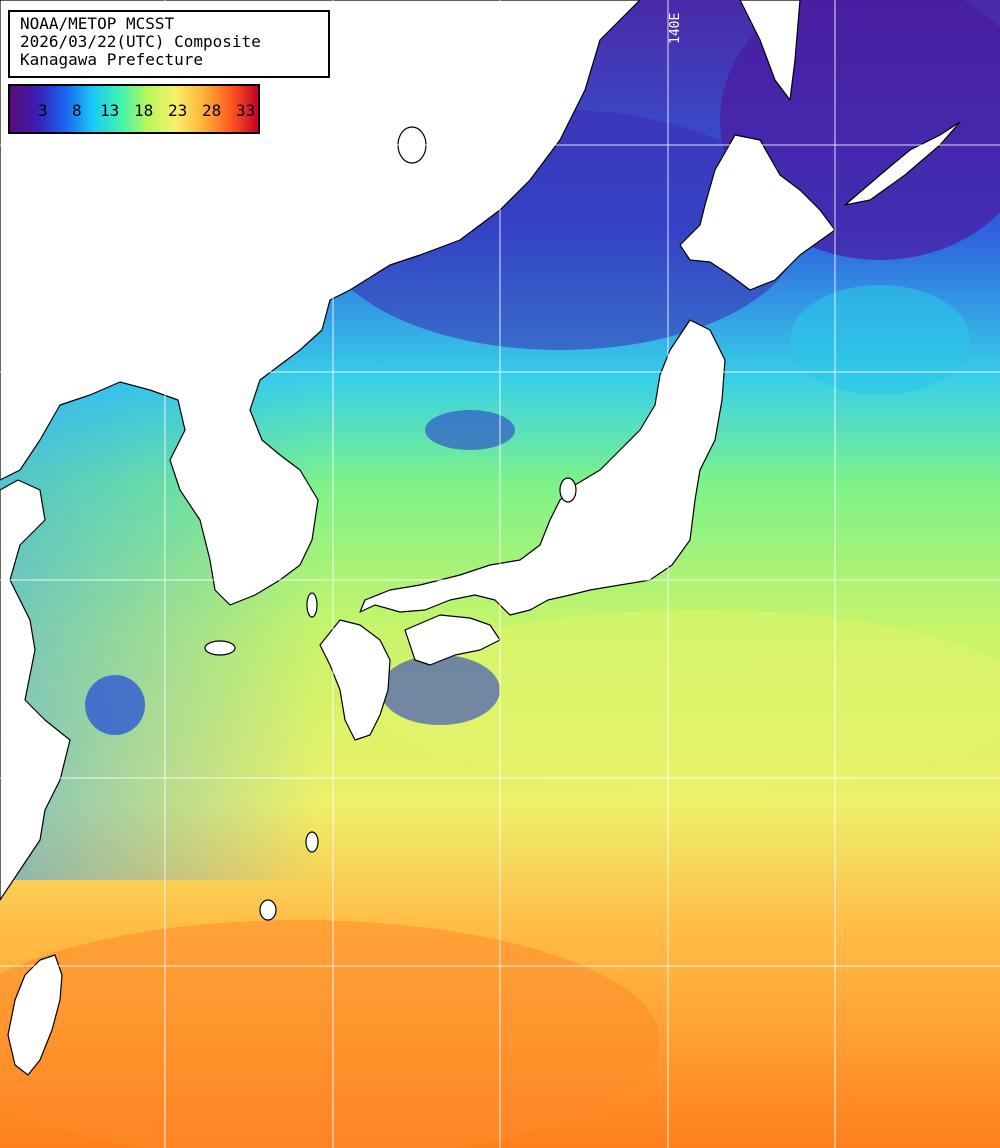 The height and width of the screenshot is (1148, 1000). I want to click on tsushima-island, so click(312, 605).